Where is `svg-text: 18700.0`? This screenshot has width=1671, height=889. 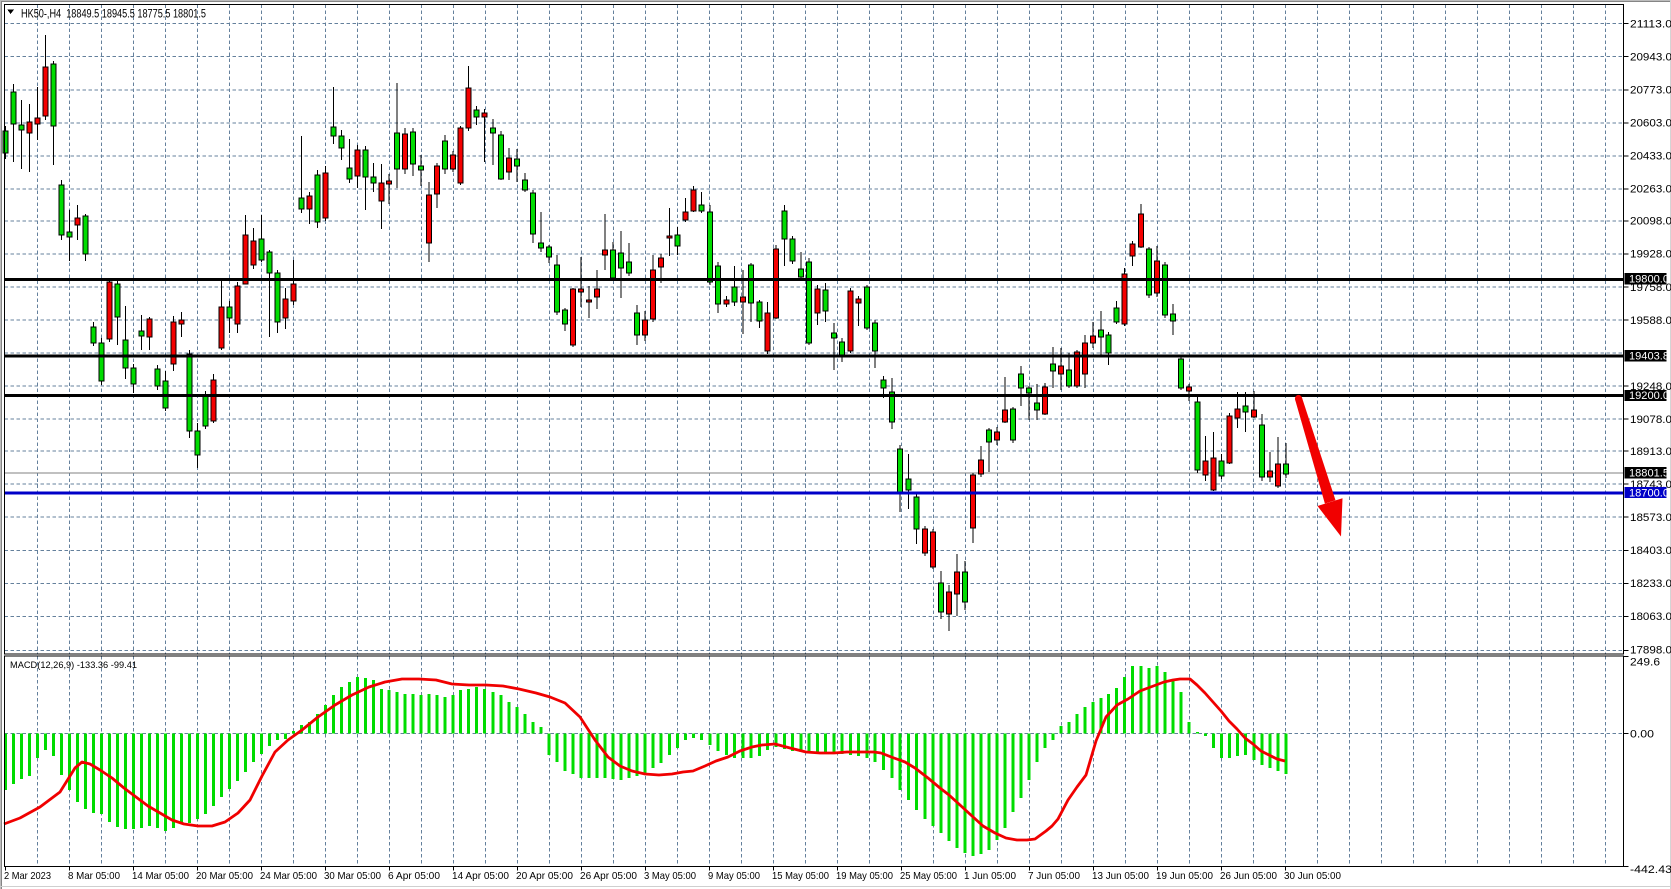
svg-text: 18700.0 is located at coordinates (1649, 493).